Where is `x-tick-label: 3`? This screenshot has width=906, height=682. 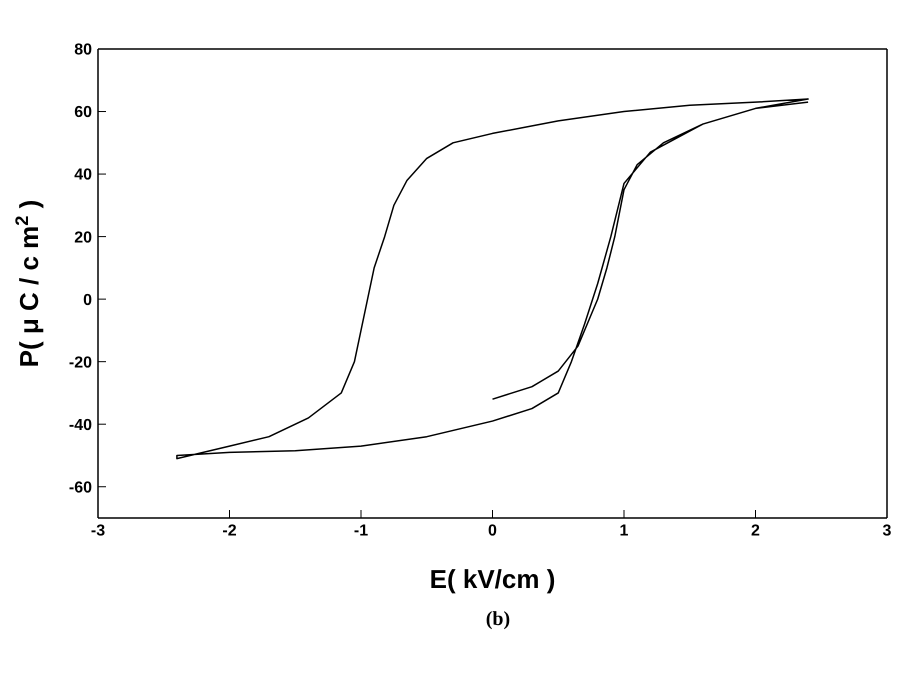
x-tick-label: 3 is located at coordinates (887, 531).